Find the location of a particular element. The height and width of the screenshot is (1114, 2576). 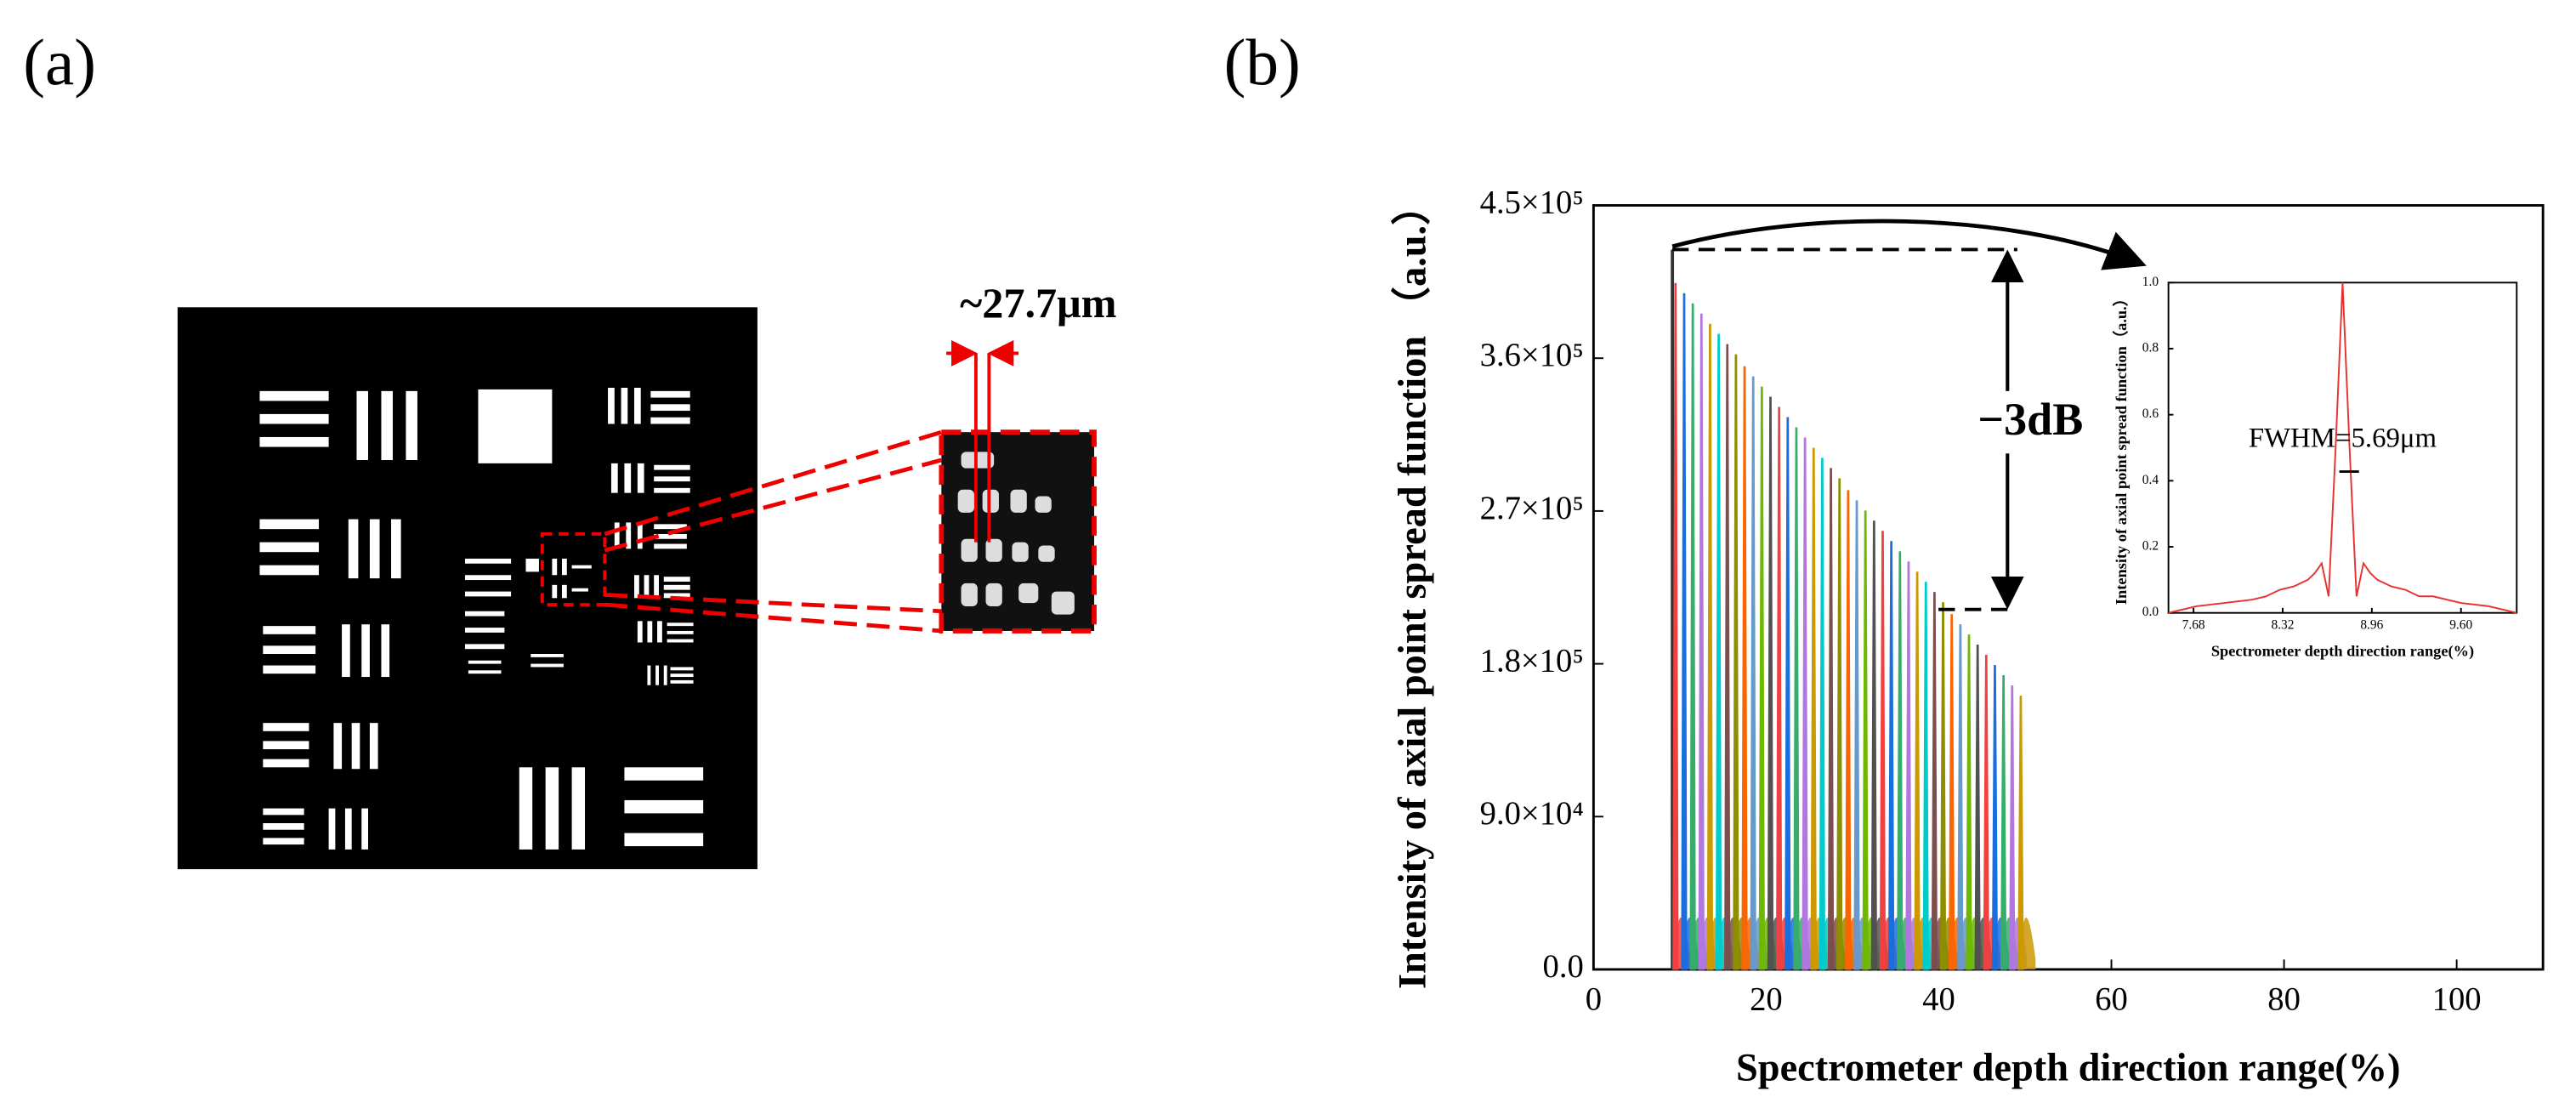

x-tick-label: 40 is located at coordinates (1939, 999).